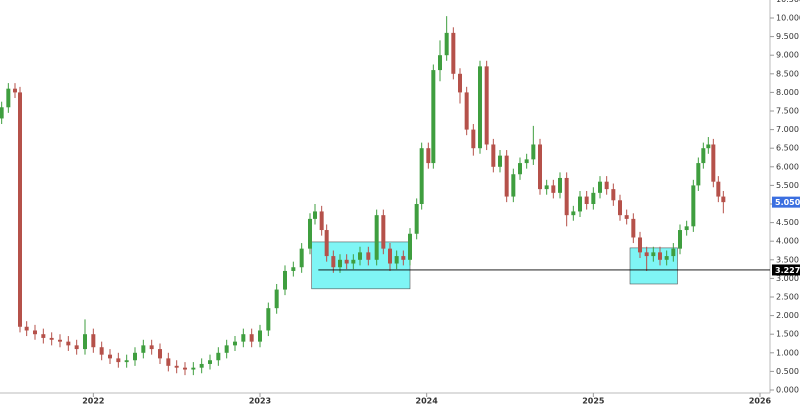  What do you see at coordinates (653, 266) in the screenshot?
I see `zone` at bounding box center [653, 266].